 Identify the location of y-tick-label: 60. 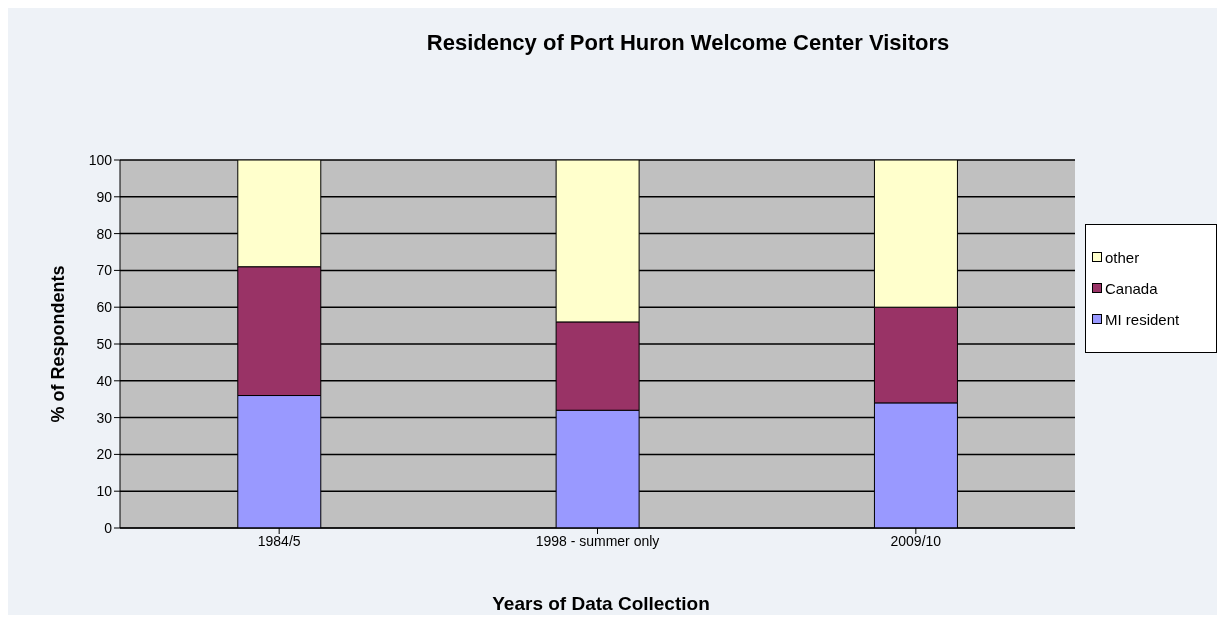
(104, 307).